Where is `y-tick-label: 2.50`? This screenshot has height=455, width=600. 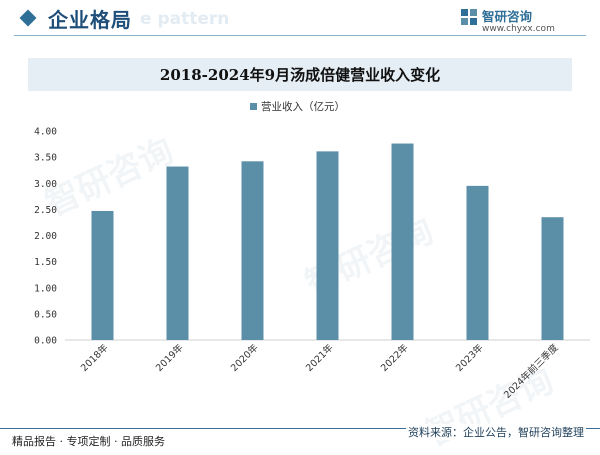
y-tick-label: 2.50 is located at coordinates (45, 210).